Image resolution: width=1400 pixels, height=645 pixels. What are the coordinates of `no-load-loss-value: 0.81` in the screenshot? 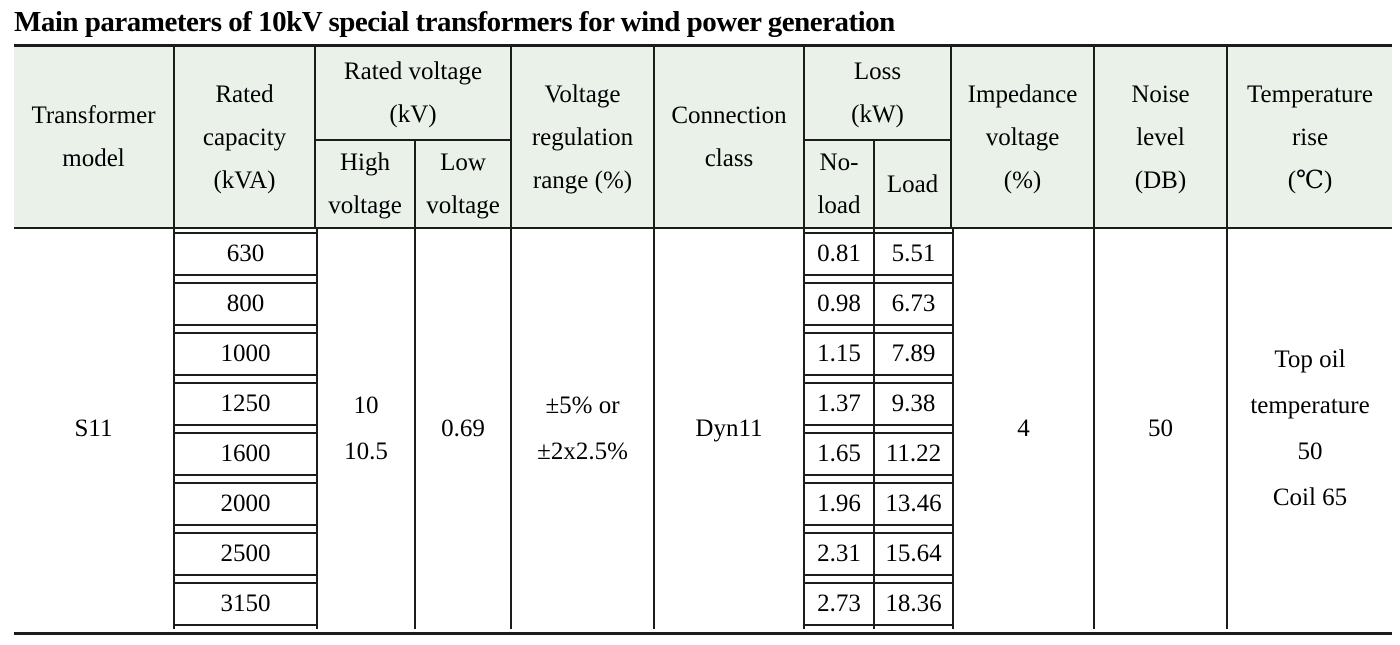 It's located at (839, 254).